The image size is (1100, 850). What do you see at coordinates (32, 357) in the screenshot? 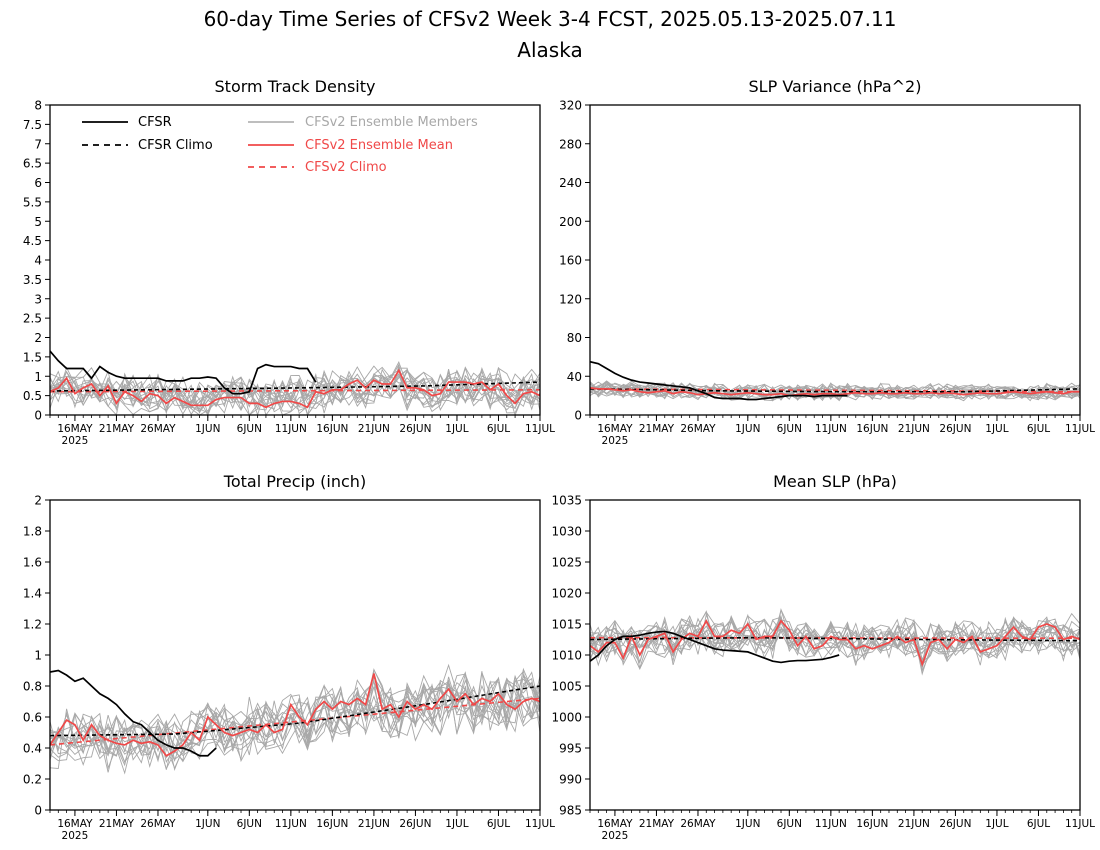
I see `y-tick-label: 1.5` at bounding box center [32, 357].